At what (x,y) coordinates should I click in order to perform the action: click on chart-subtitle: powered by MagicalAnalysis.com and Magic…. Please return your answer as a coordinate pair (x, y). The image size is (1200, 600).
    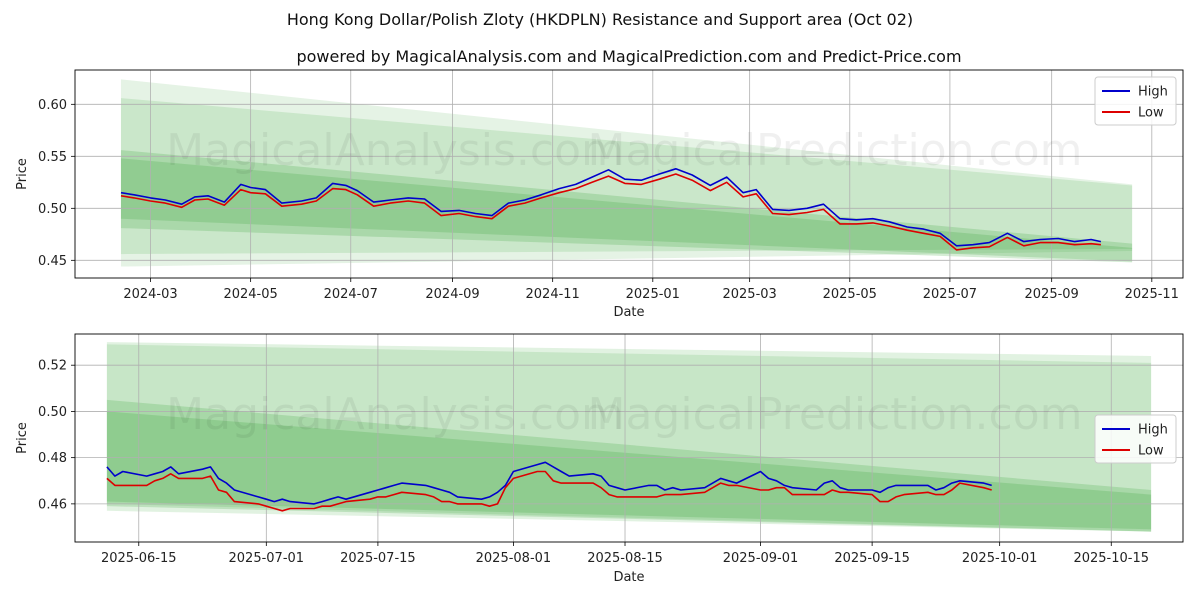
    Looking at the image, I should click on (628, 56).